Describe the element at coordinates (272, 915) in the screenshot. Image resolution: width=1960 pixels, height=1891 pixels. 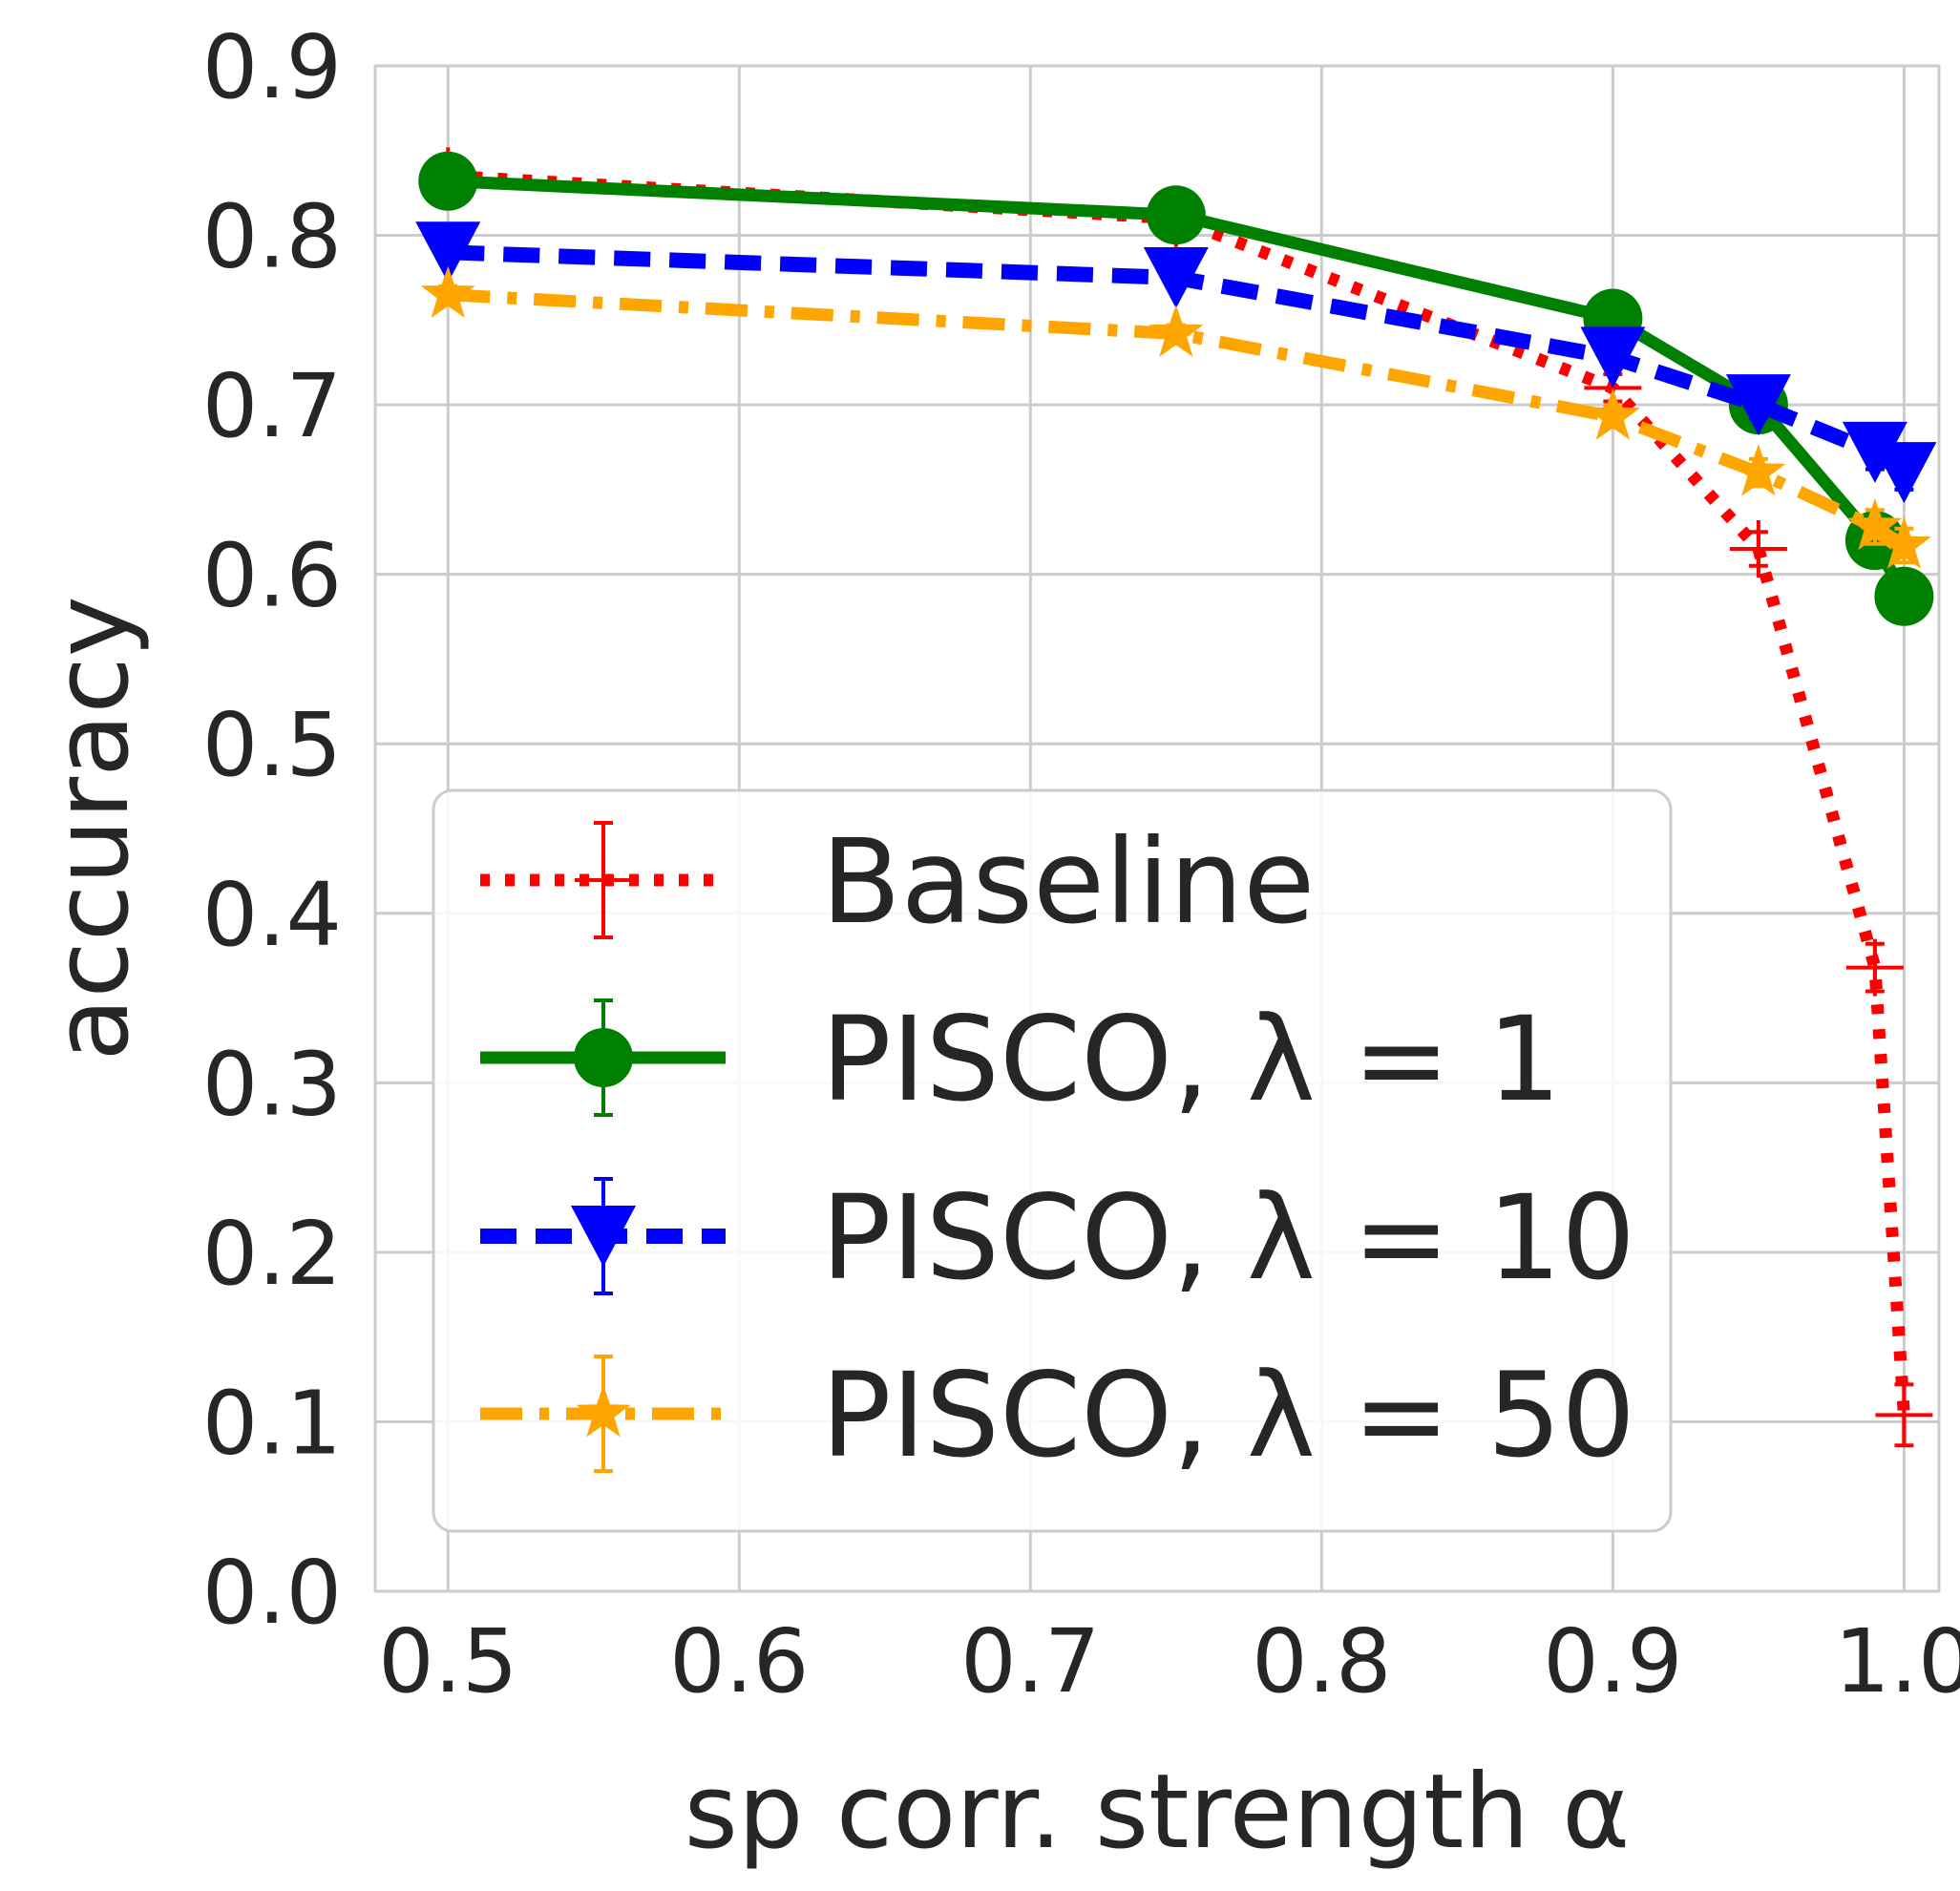
I see `y-tick-label: 0.4` at that location.